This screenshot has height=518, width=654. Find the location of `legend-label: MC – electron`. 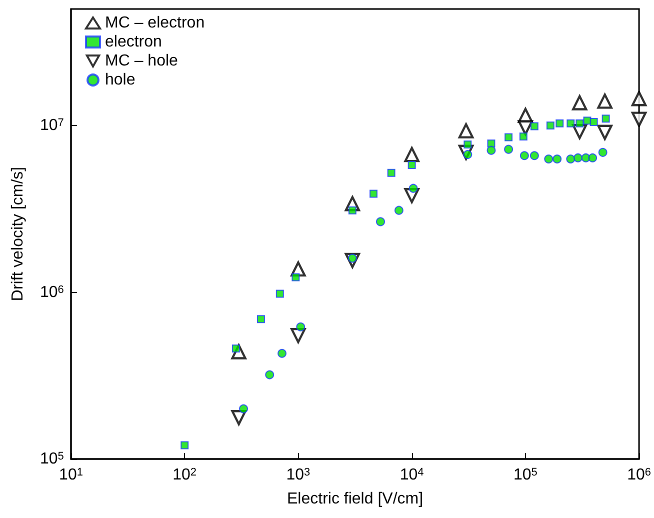

legend-label: MC – electron is located at coordinates (155, 23).